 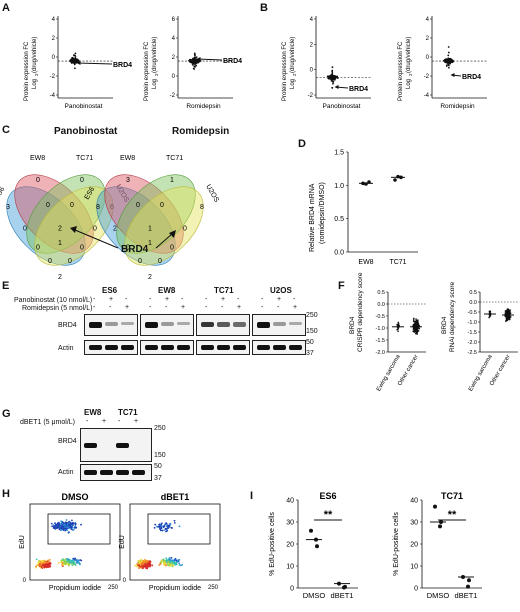 I want to click on volcano-ylabel-0: Protein expression FC Log 2 (drug/vehicle), so click(x=31, y=69).